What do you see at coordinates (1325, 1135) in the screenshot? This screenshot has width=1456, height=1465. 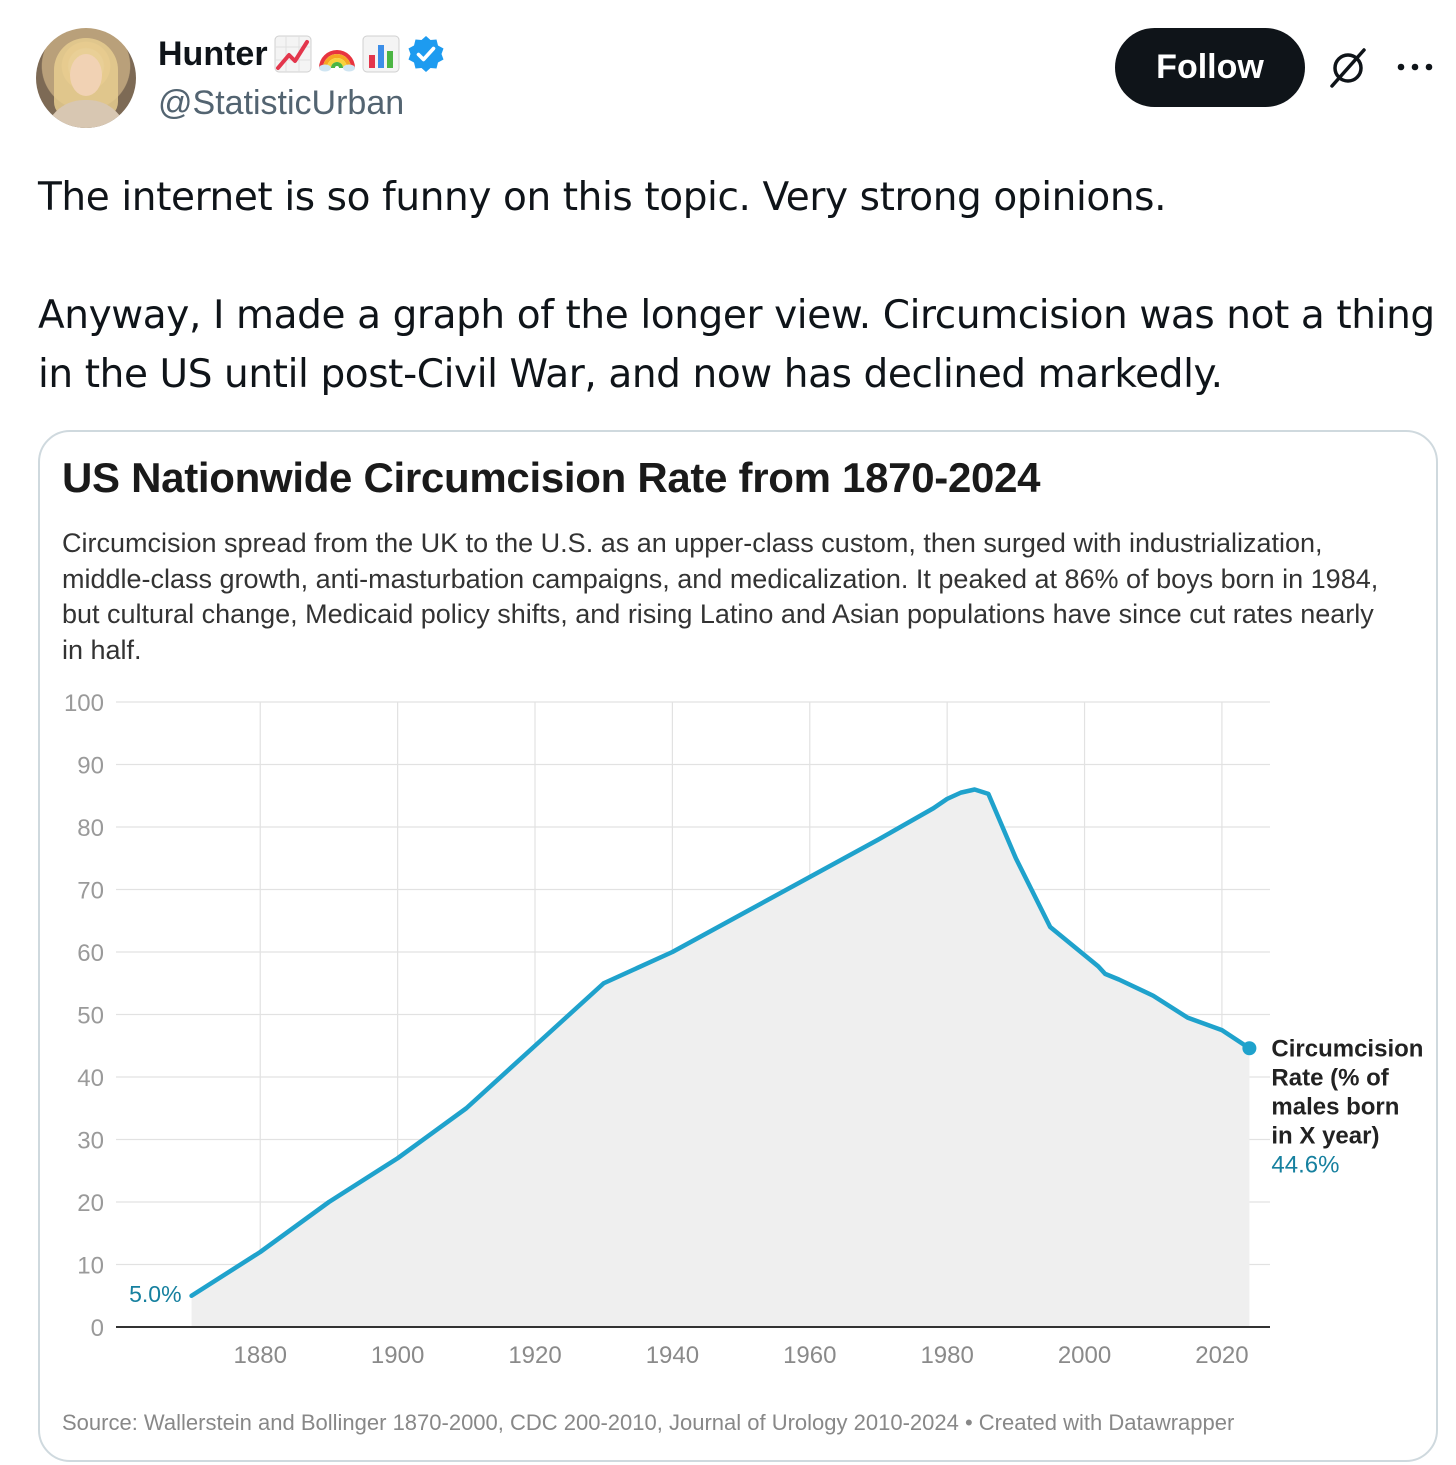 I see `series-label-line: in X year)` at bounding box center [1325, 1135].